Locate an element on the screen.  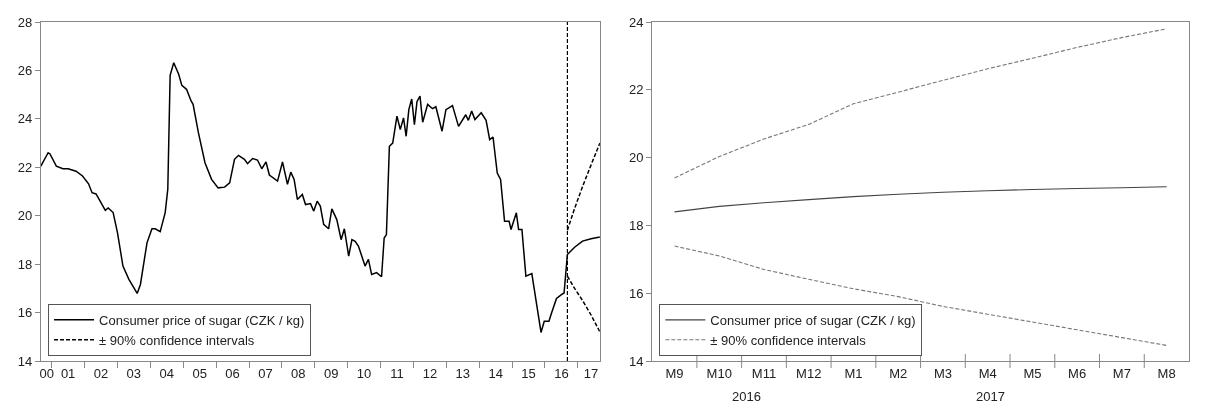
x-tick-label: 14 is located at coordinates (495, 373).